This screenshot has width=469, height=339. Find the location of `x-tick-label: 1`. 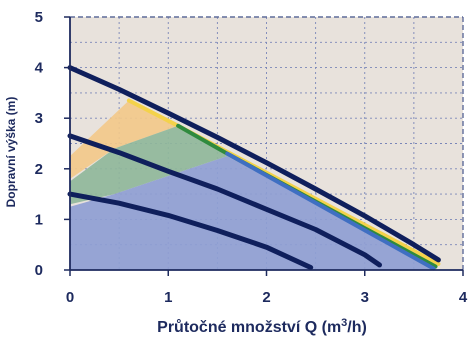

x-tick-label: 1 is located at coordinates (168, 297).